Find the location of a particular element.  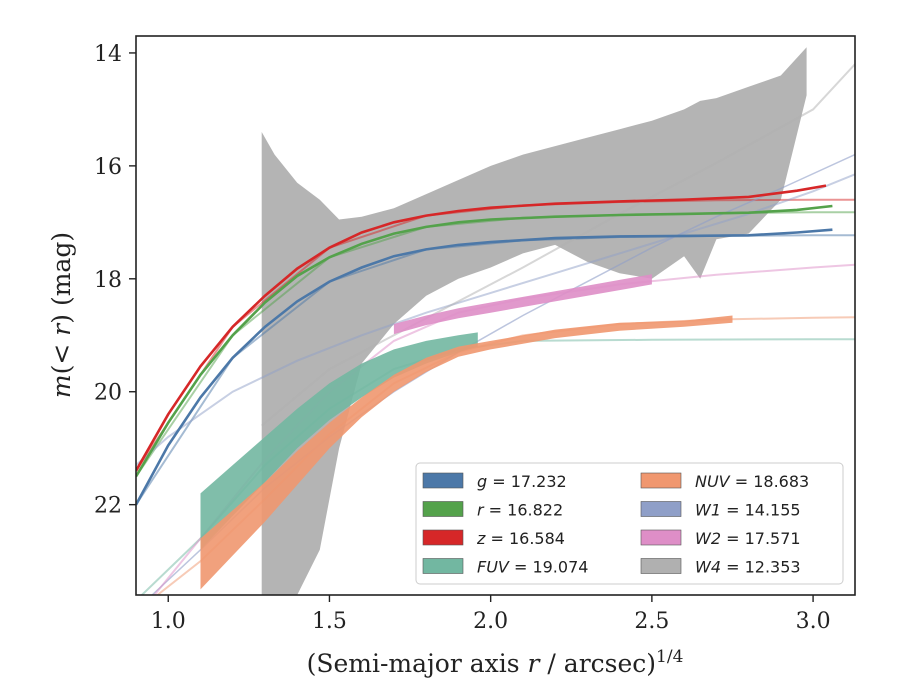

y-tick-label: 16 is located at coordinates (108, 167).